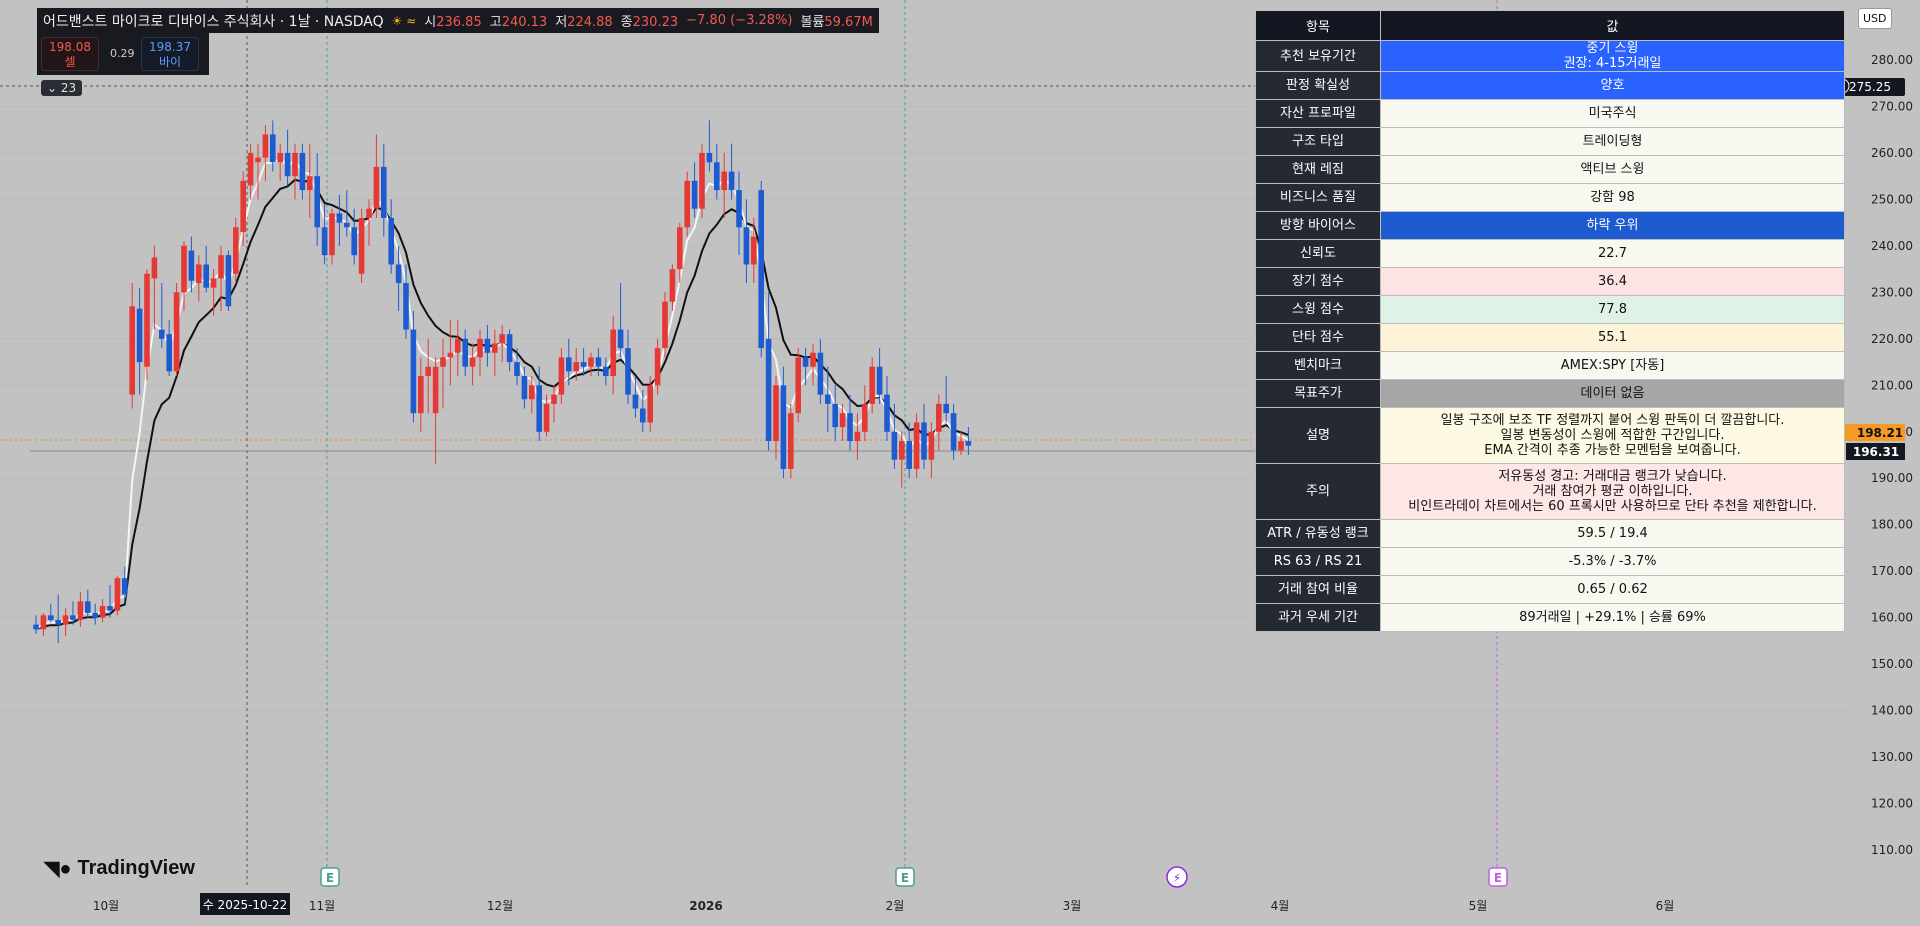 The height and width of the screenshot is (926, 1920). I want to click on row-label: 현재 레짐, so click(1318, 169).